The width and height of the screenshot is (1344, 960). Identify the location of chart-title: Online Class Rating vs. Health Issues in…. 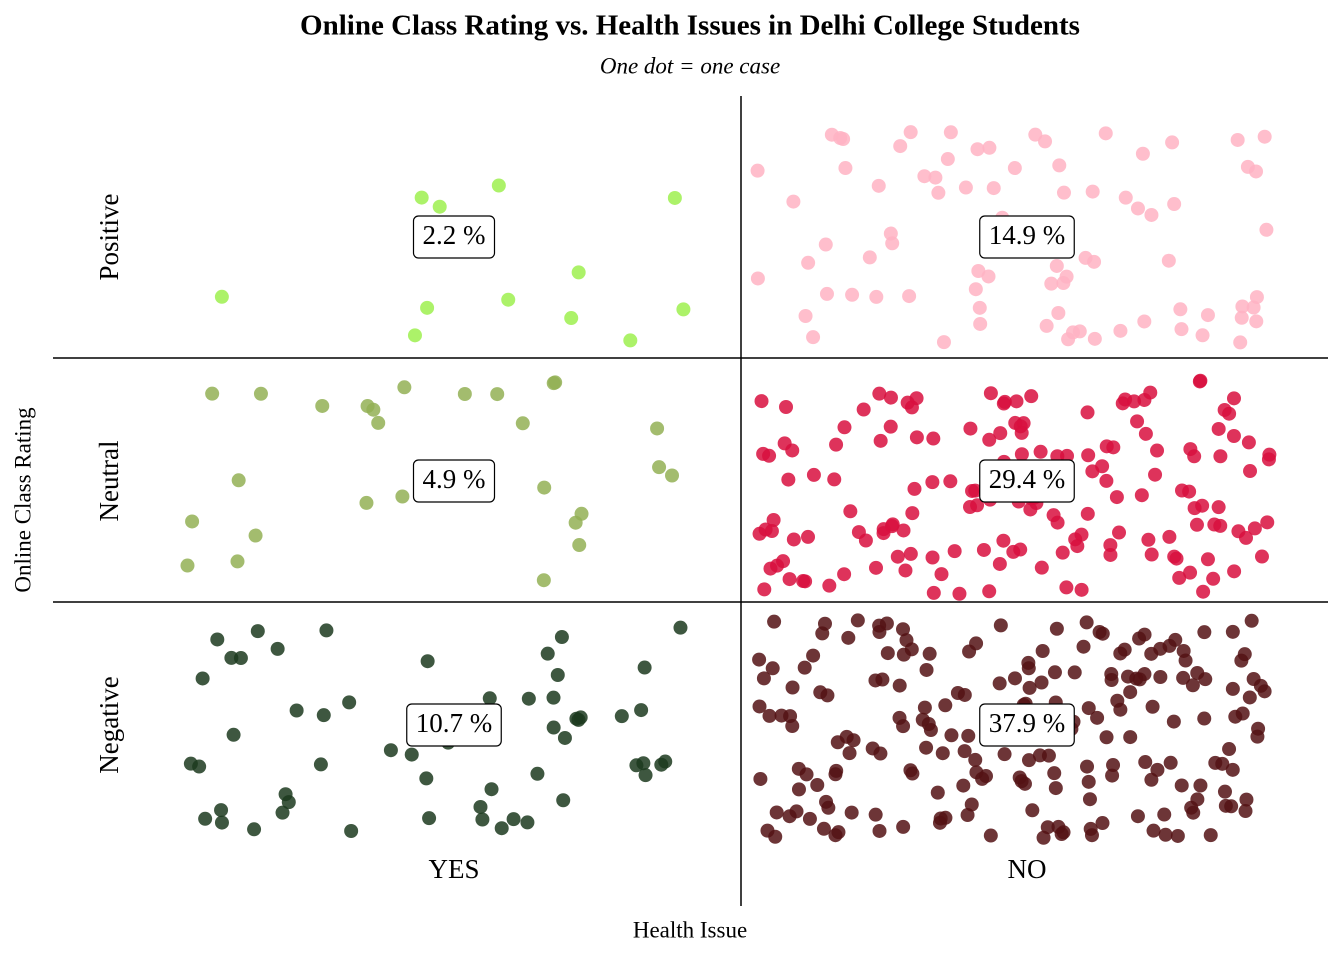
(690, 26).